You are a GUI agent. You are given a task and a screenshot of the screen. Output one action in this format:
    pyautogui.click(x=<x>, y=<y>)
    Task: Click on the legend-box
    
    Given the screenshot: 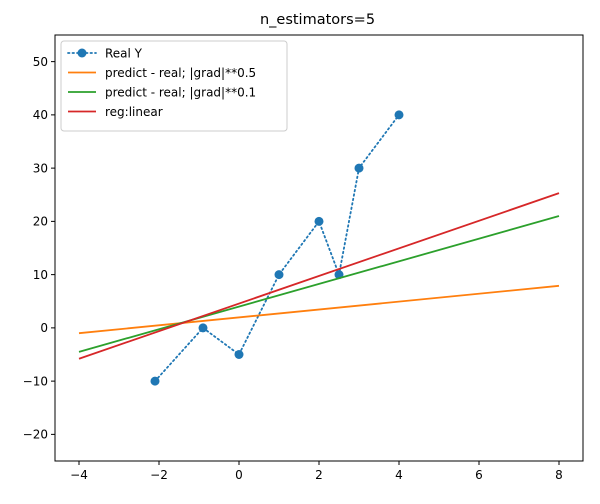 What is the action you would take?
    pyautogui.click(x=174, y=86)
    